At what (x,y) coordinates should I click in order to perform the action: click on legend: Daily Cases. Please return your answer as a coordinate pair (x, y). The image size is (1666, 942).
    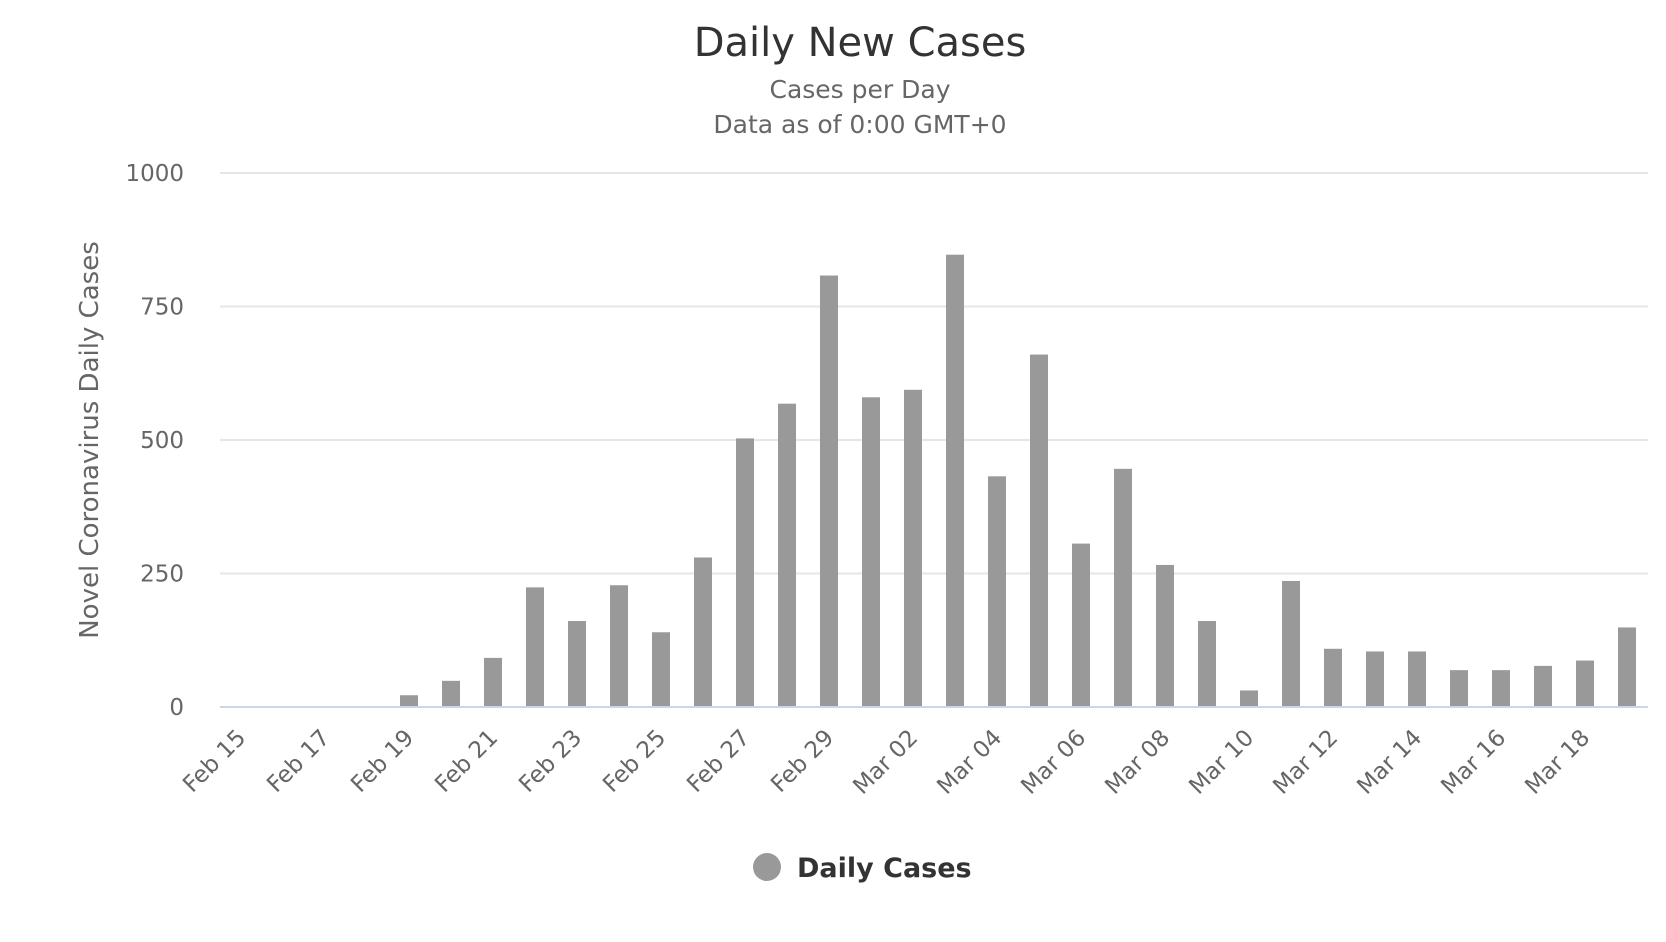
    Looking at the image, I should click on (862, 868).